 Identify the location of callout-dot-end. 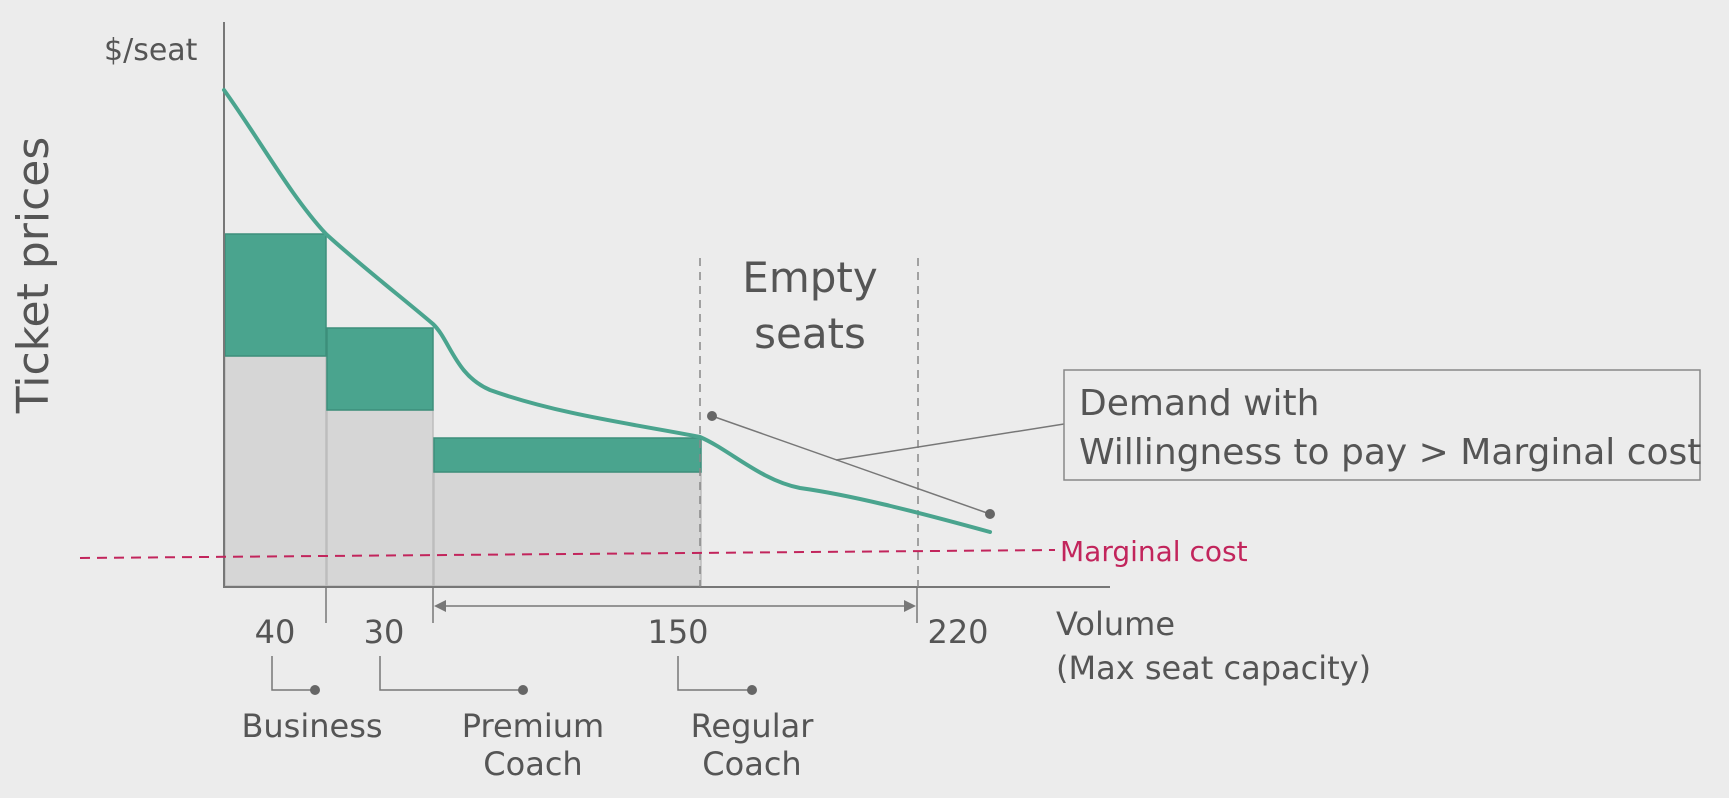
(990, 514).